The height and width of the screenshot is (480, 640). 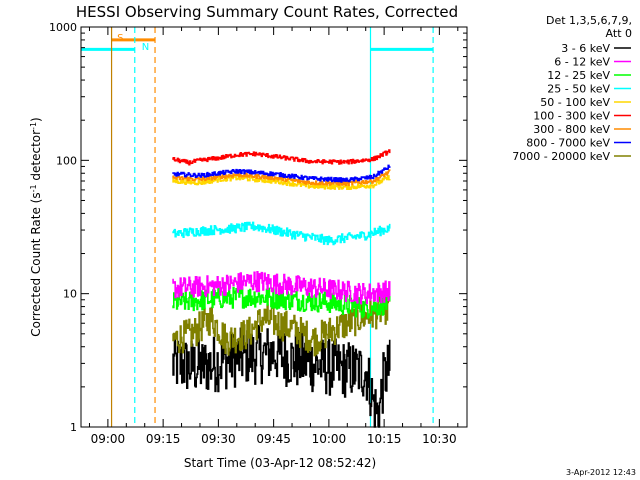 What do you see at coordinates (585, 48) in the screenshot?
I see `legend-label-1: 3 - 6 keV` at bounding box center [585, 48].